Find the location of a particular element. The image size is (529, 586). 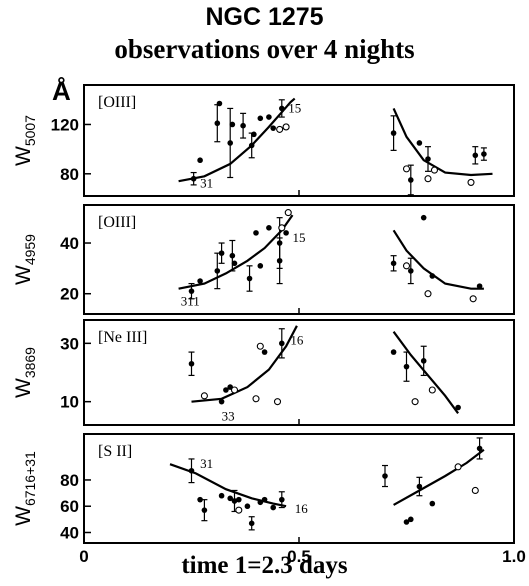

panel-3-ytick-label: 30 is located at coordinates (69, 343).